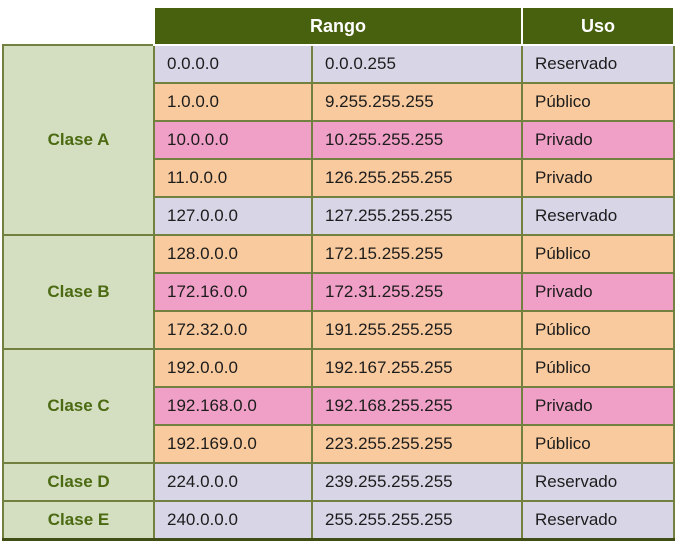  What do you see at coordinates (417, 102) in the screenshot?
I see `range-end-cell: 9.255.255.255` at bounding box center [417, 102].